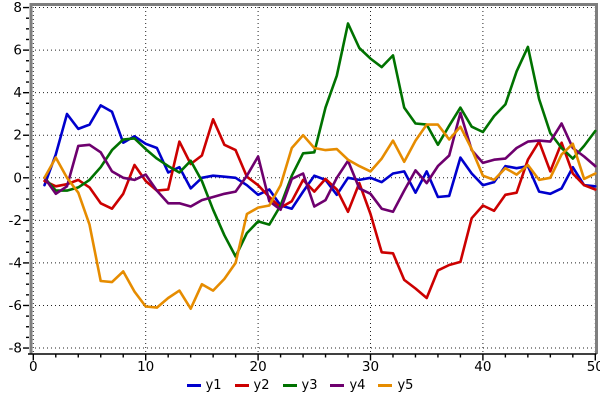 This screenshot has width=600, height=400. Describe the element at coordinates (337, 385) in the screenshot. I see `legend-swatch-y4` at that location.